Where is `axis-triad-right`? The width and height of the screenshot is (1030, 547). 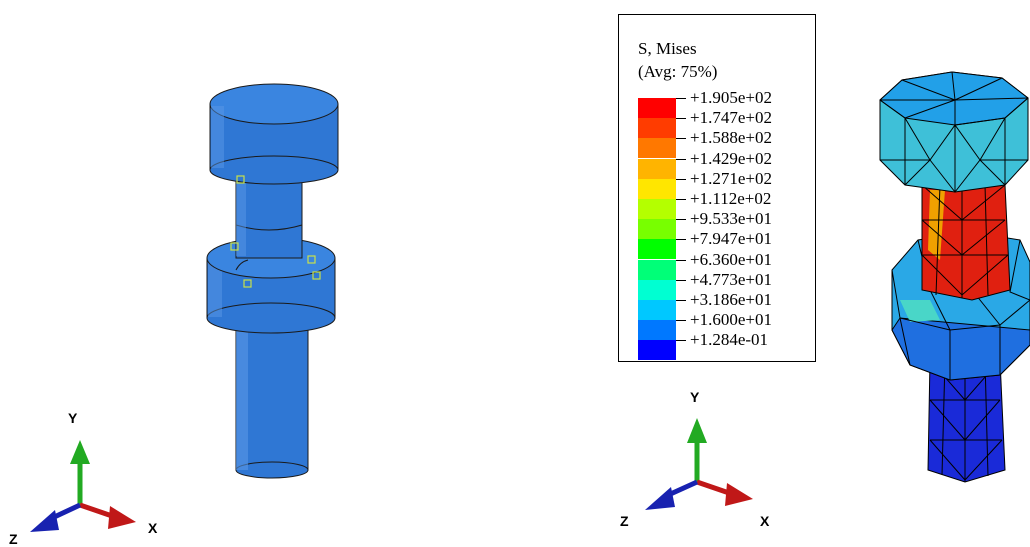
axis-triad-right is located at coordinates (699, 464).